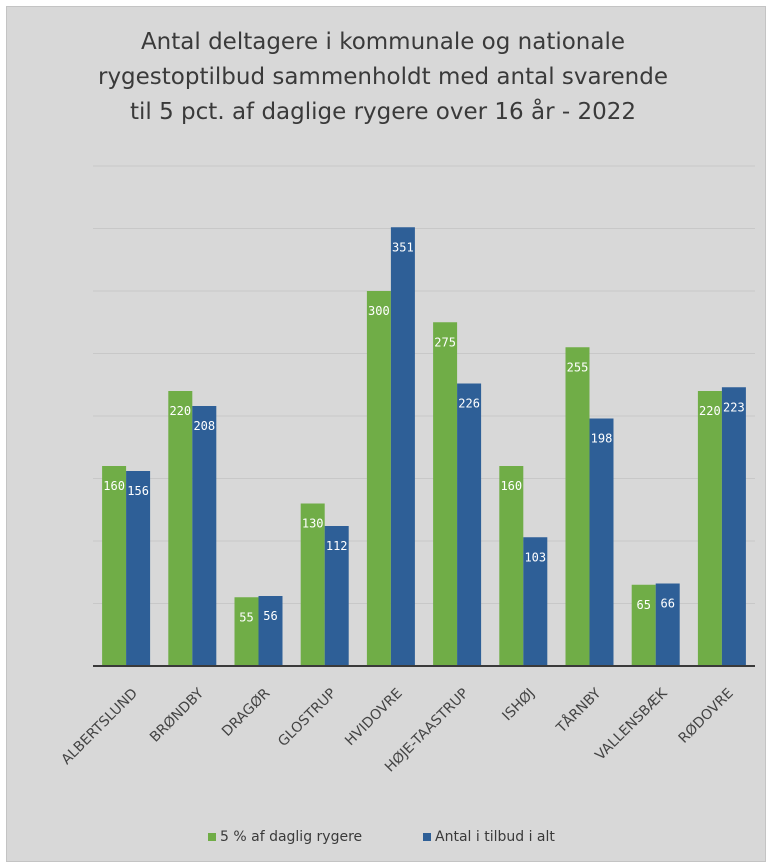 Image resolution: width=772 pixels, height=868 pixels. Describe the element at coordinates (445, 342) in the screenshot. I see `data-label: 275` at that location.